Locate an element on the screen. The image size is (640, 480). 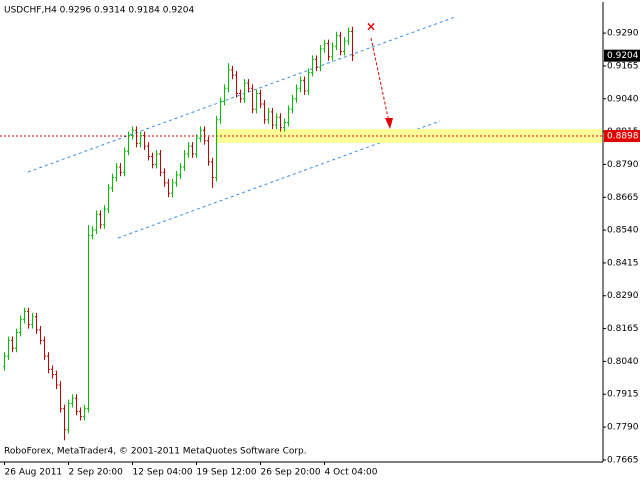
x-tick-label: 26 Aug 2011 is located at coordinates (34, 473).